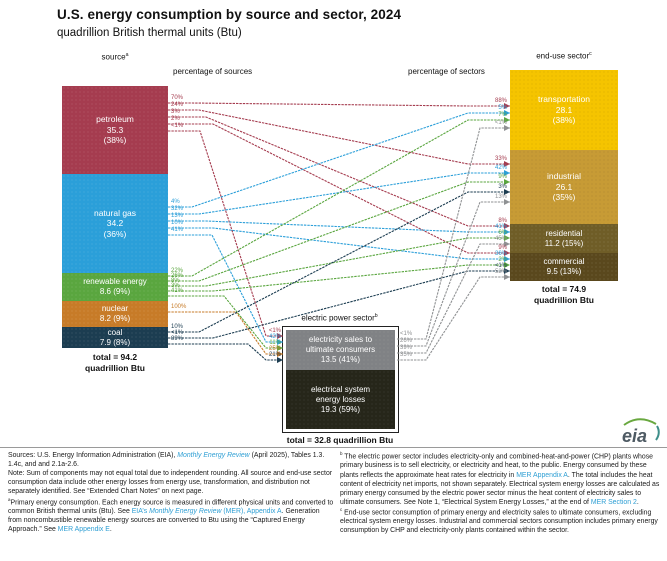 The width and height of the screenshot is (667, 561). I want to click on flow-line-electricity-sales-to-industrial, so click(453, 273).